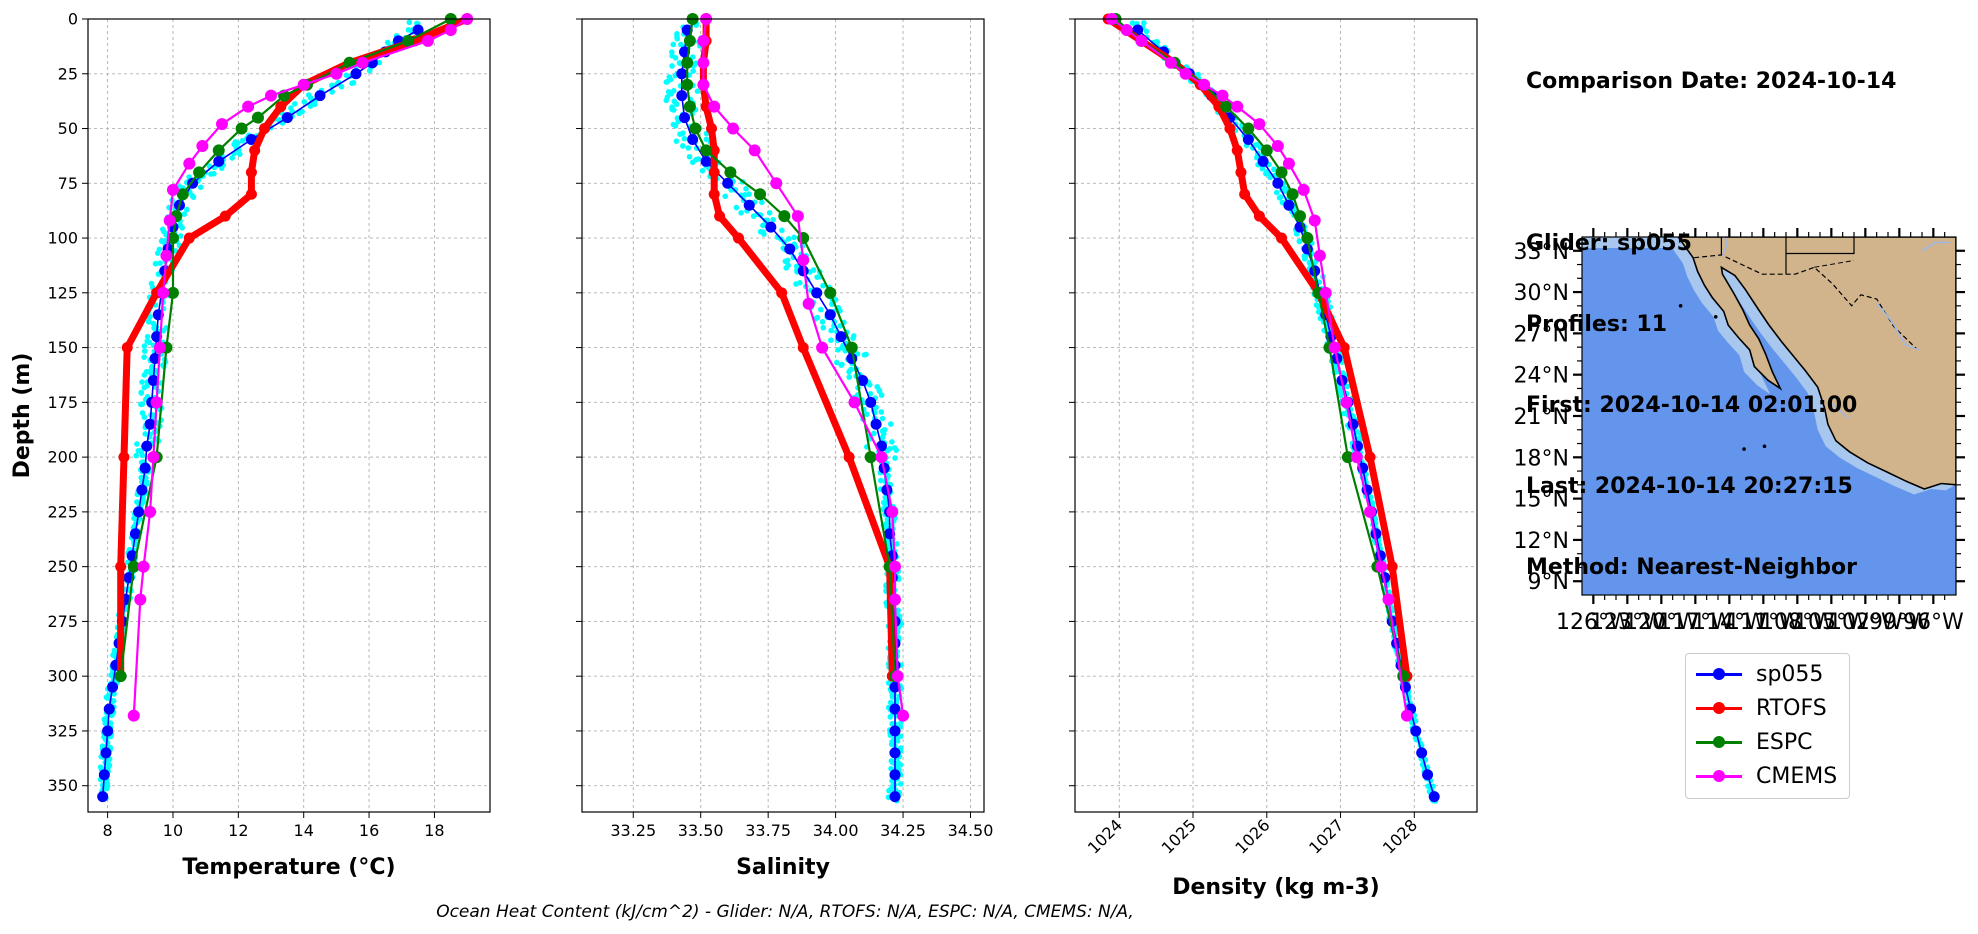 The width and height of the screenshot is (1978, 934). I want to click on x-tick-label: 18, so click(434, 830).